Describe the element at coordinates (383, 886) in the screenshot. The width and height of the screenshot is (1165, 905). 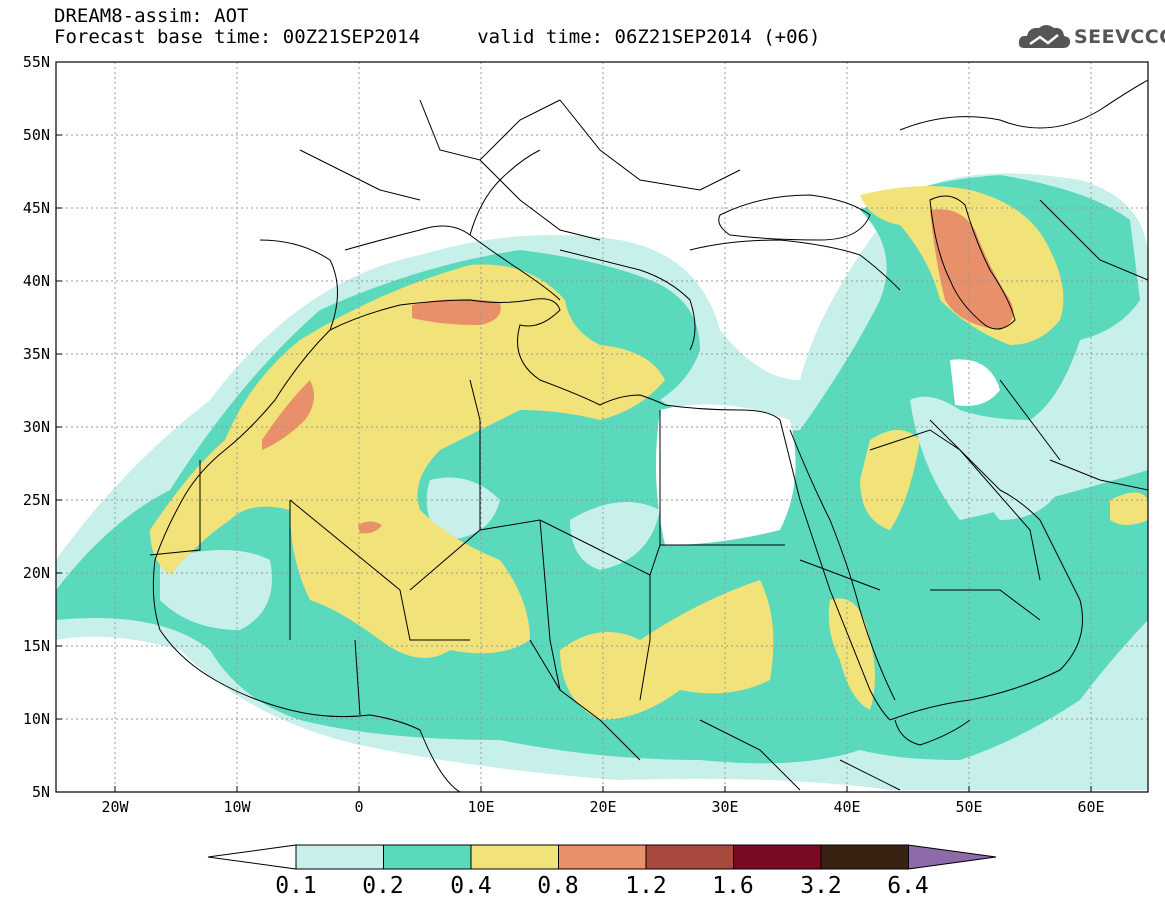
I see `colorbar-label: 0.2` at that location.